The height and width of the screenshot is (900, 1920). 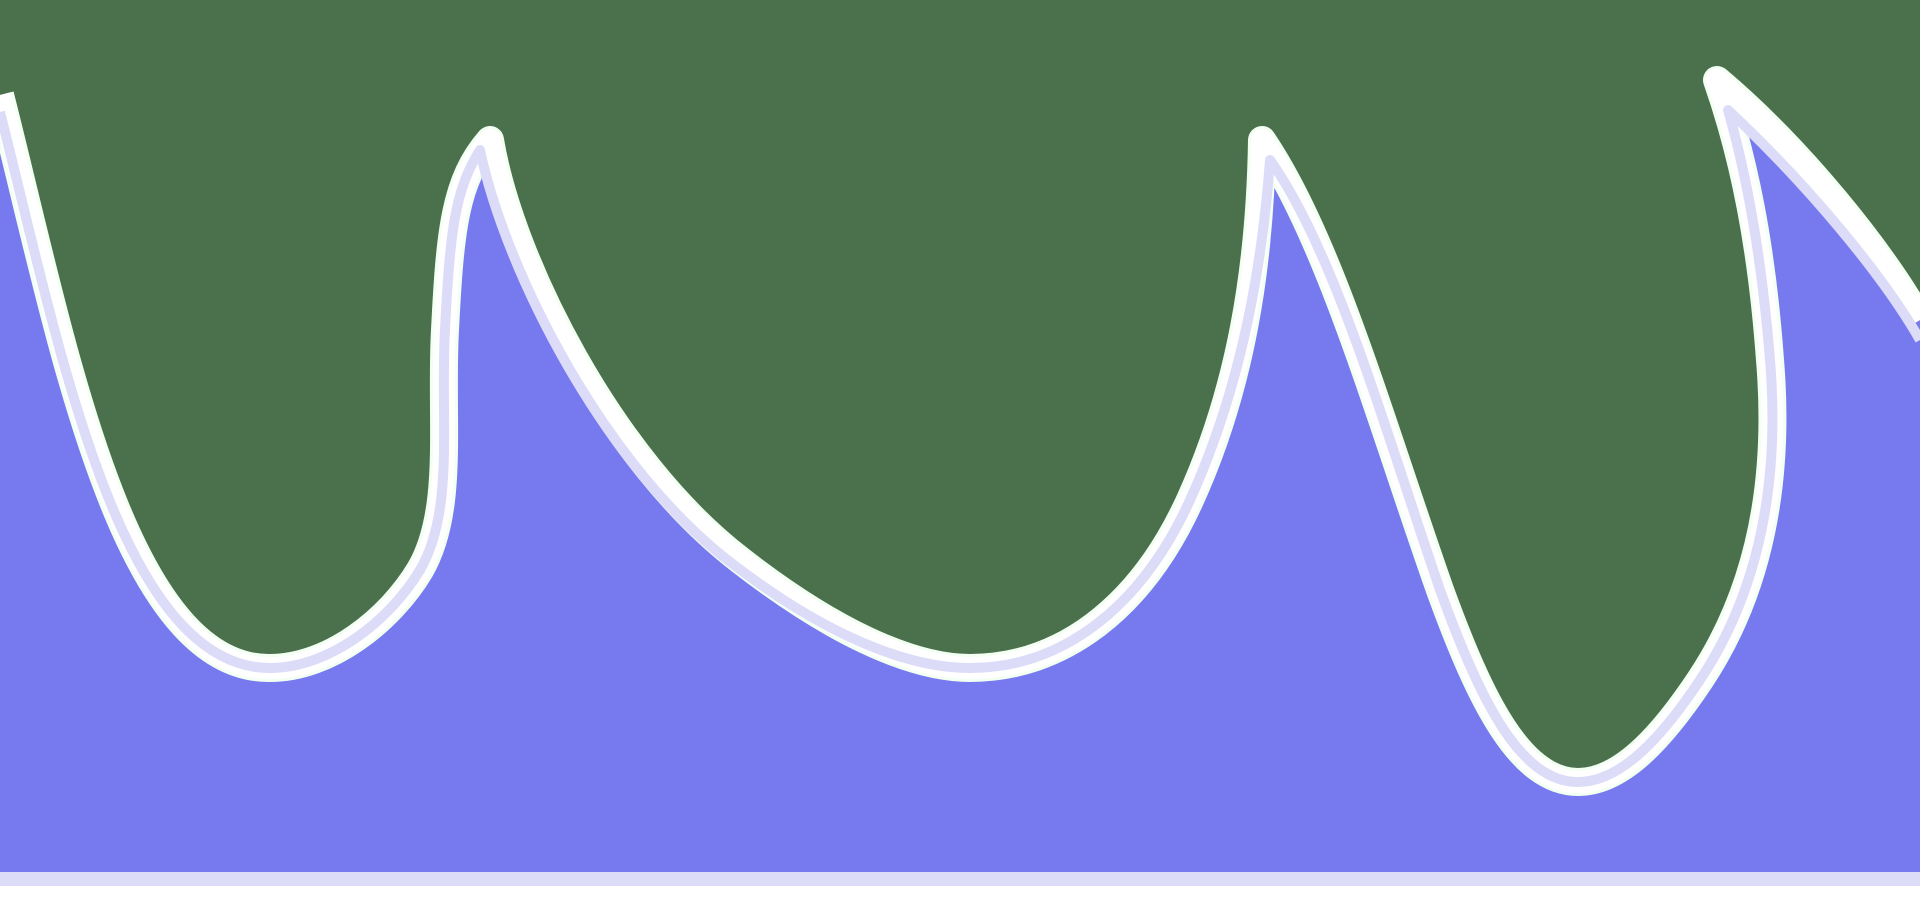 What do you see at coordinates (960, 879) in the screenshot?
I see `bottom-lavender-strip` at bounding box center [960, 879].